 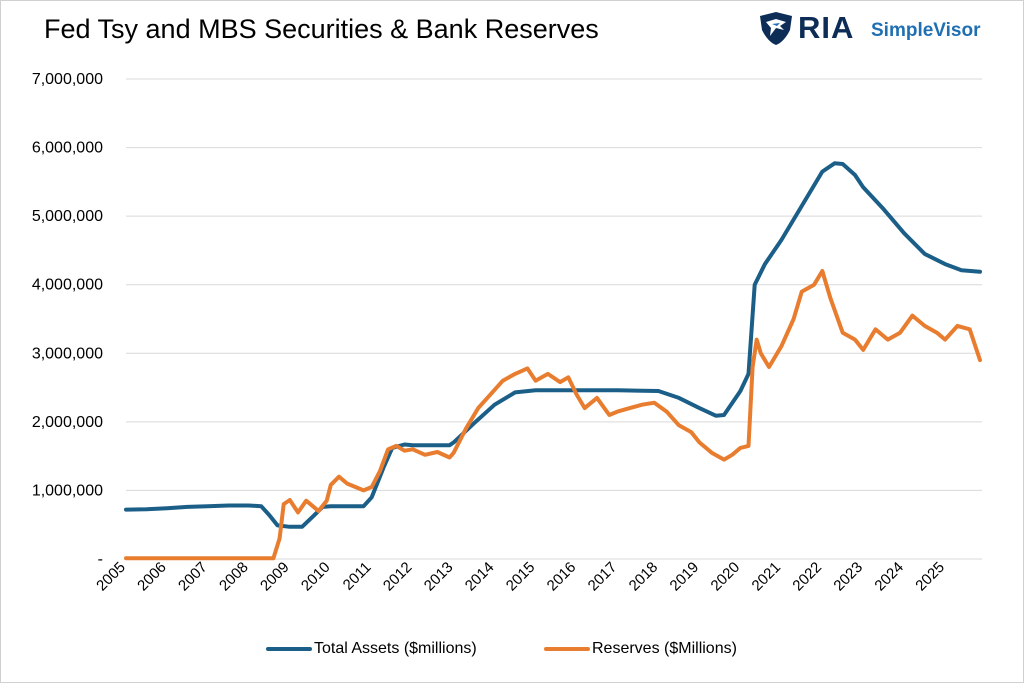 I want to click on x-tick-label: 2016, so click(x=562, y=577).